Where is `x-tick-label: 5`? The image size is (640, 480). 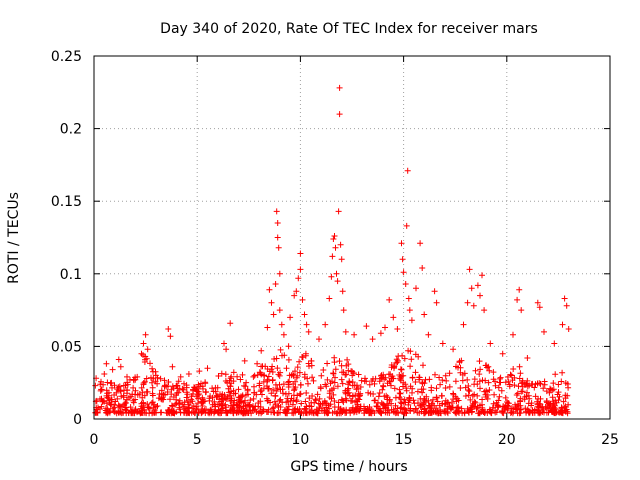
x-tick-label: 5 is located at coordinates (197, 440).